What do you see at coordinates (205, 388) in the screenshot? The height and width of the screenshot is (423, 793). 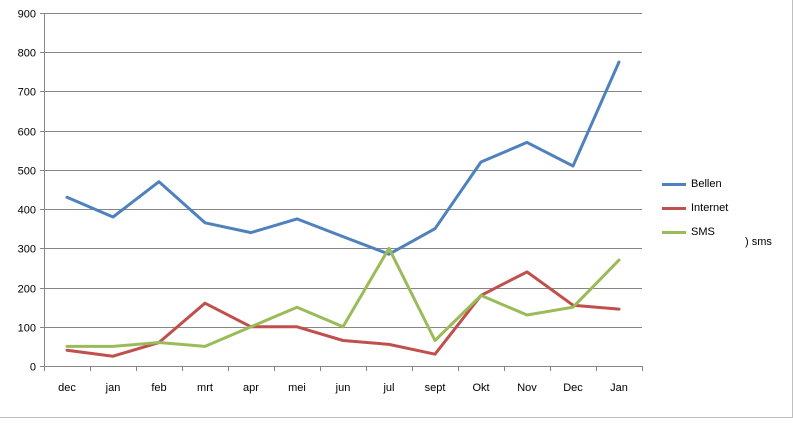 I see `x-tick-label-mrt: mrt` at bounding box center [205, 388].